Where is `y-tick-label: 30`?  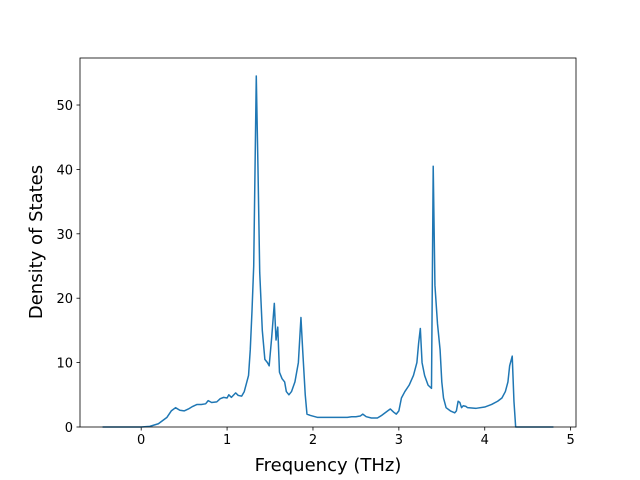 y-tick-label: 30 is located at coordinates (64, 235).